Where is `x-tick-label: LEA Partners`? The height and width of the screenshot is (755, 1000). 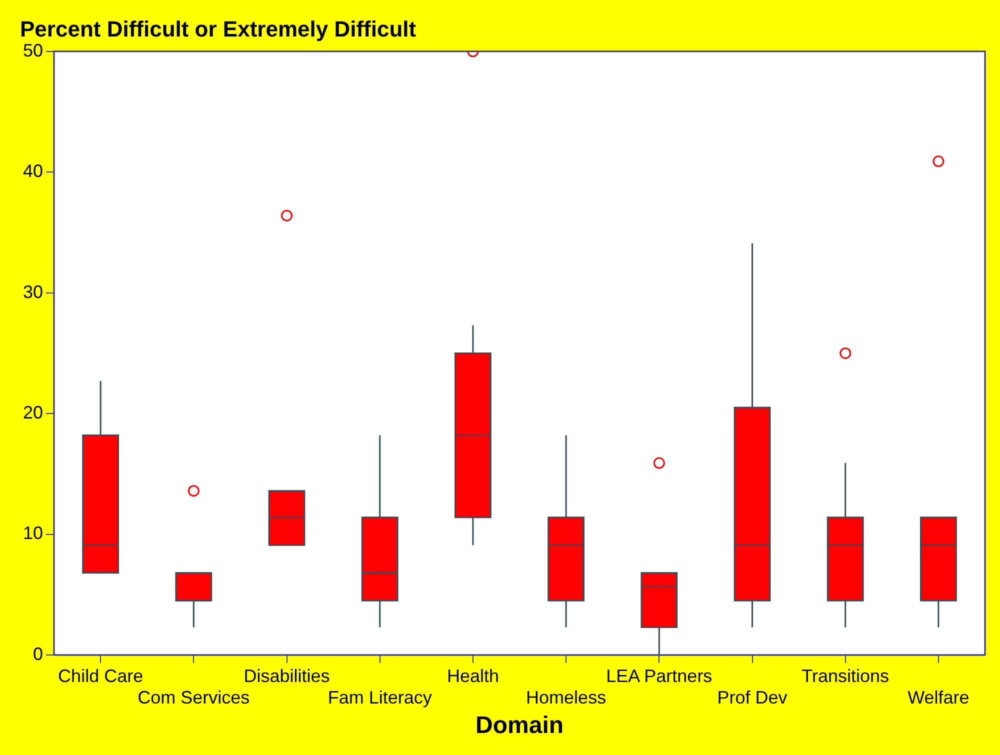 x-tick-label: LEA Partners is located at coordinates (659, 676).